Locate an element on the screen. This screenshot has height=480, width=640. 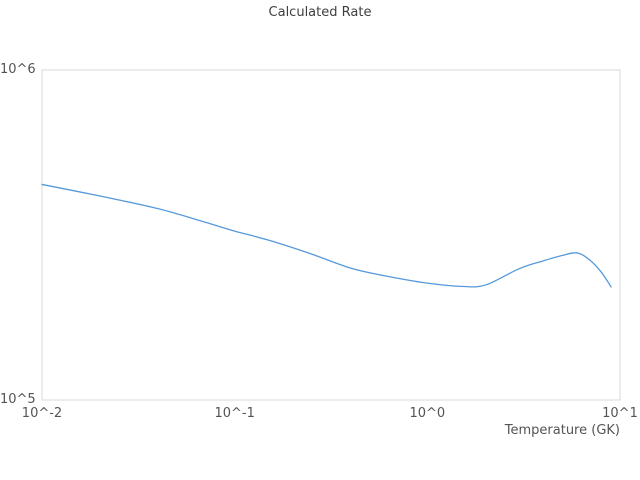
x-tick-label: 10^-2 is located at coordinates (42, 413).